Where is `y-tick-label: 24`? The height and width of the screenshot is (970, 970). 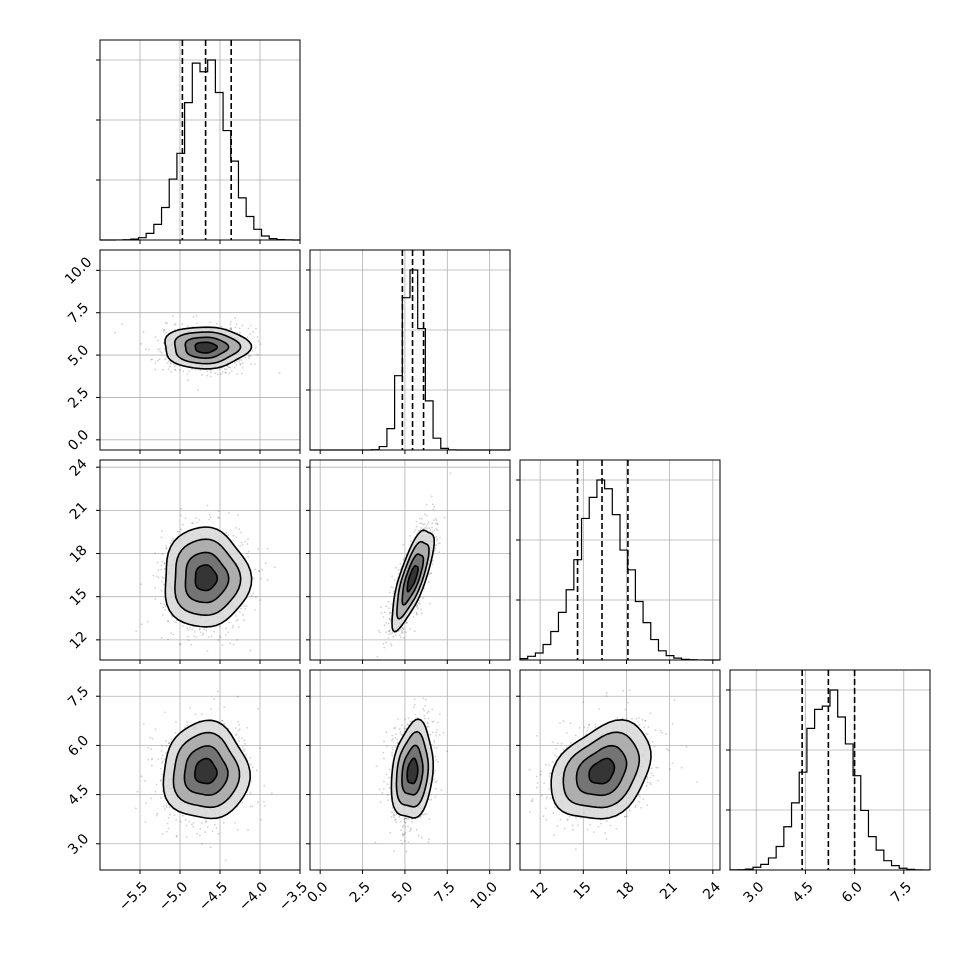 y-tick-label: 24 is located at coordinates (79, 468).